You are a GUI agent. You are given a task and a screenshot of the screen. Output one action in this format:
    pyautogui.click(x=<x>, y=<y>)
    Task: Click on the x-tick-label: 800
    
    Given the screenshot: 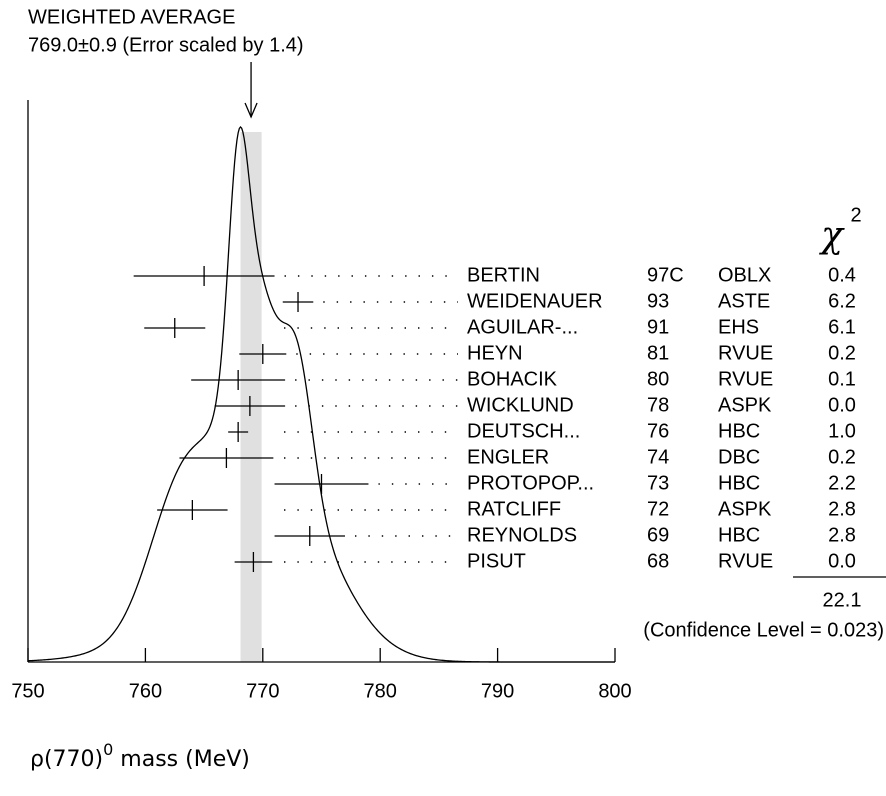 What is the action you would take?
    pyautogui.click(x=614, y=691)
    